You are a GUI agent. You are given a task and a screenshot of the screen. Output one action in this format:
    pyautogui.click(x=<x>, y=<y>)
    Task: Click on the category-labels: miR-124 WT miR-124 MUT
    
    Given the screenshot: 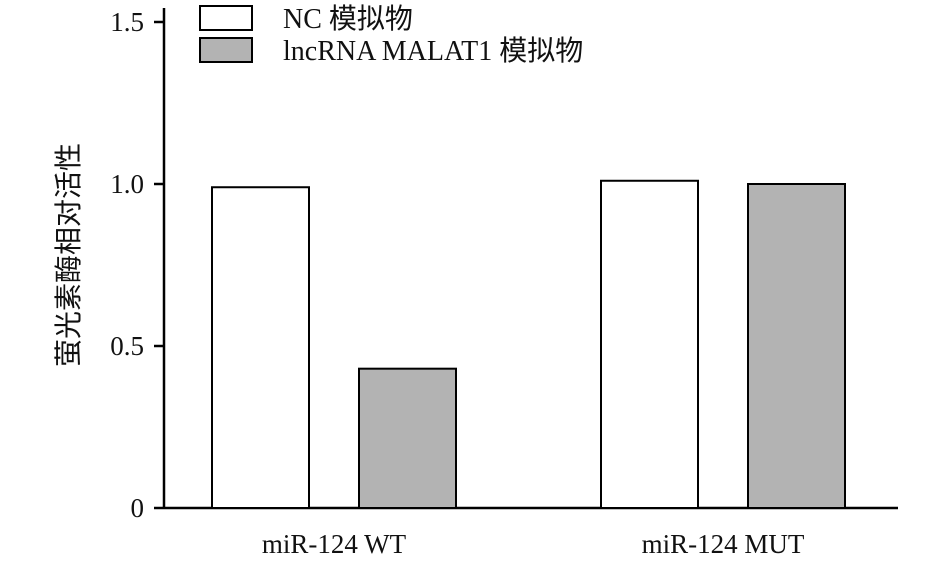 What is the action you would take?
    pyautogui.click(x=533, y=544)
    